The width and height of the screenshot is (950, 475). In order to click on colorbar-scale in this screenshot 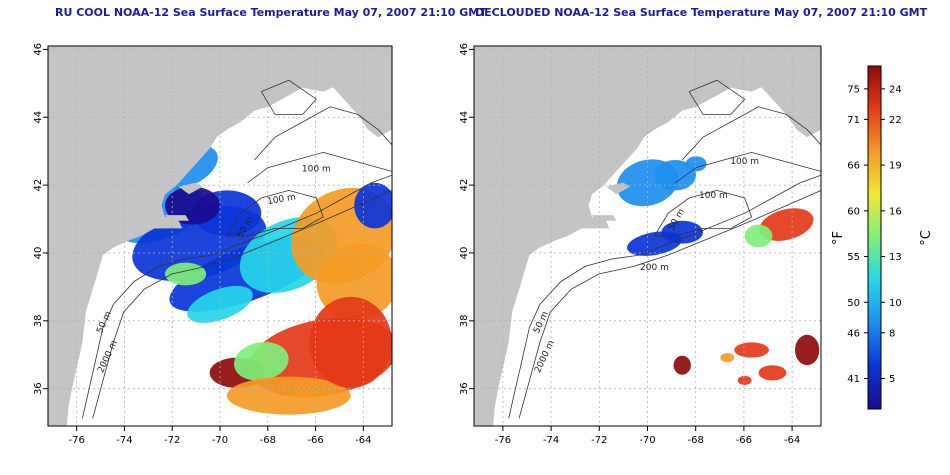, I will do `click(874, 237)`.